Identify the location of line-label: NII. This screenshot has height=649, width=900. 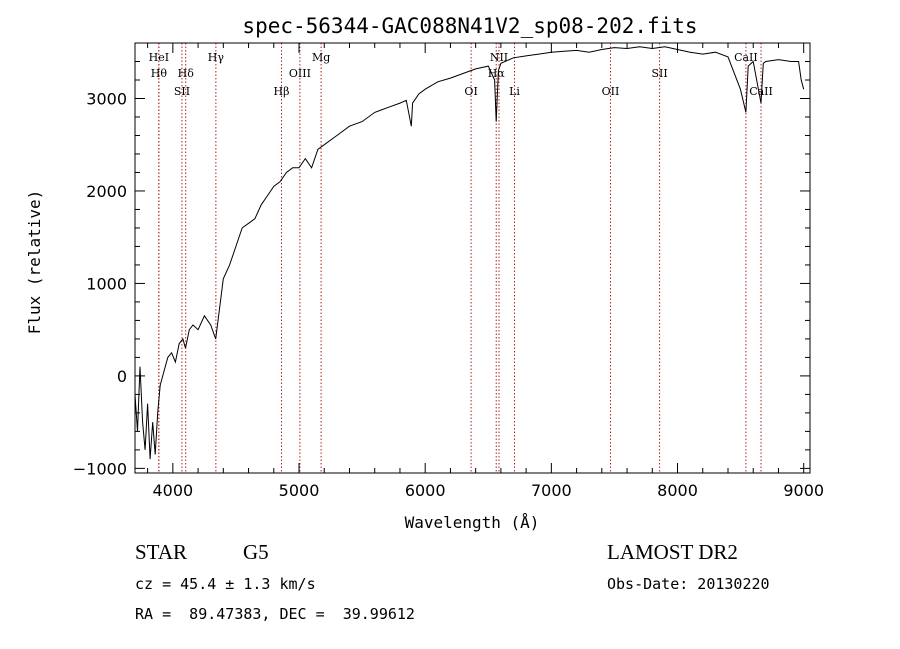
(499, 57).